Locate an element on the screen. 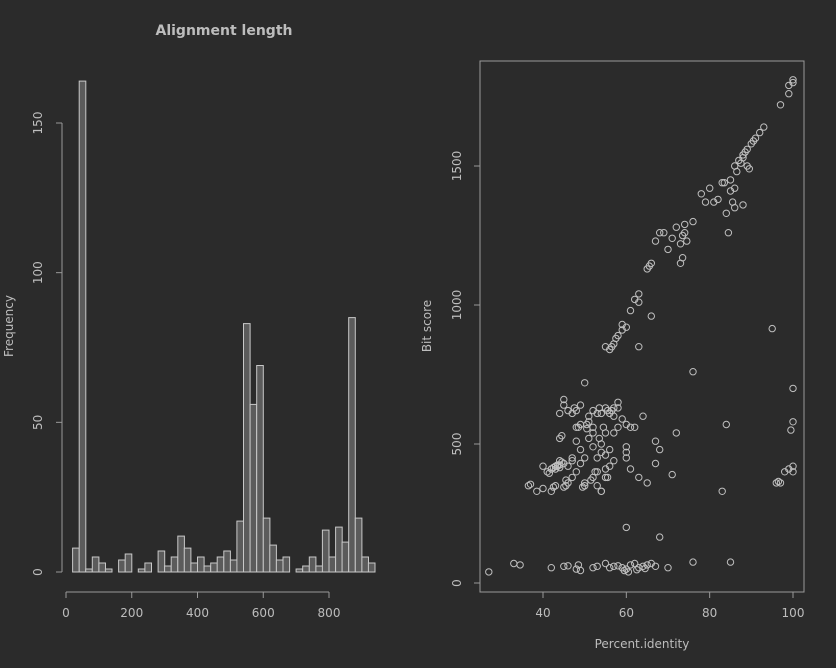 This screenshot has height=668, width=836. scatter-y-axis-label: Bit score is located at coordinates (427, 326).